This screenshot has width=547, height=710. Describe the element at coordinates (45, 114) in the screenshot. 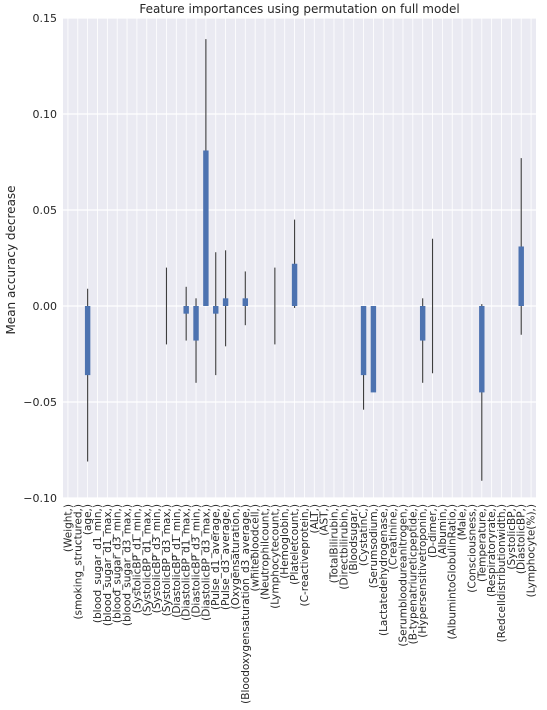

I see `y-tick-label: 0.10` at that location.